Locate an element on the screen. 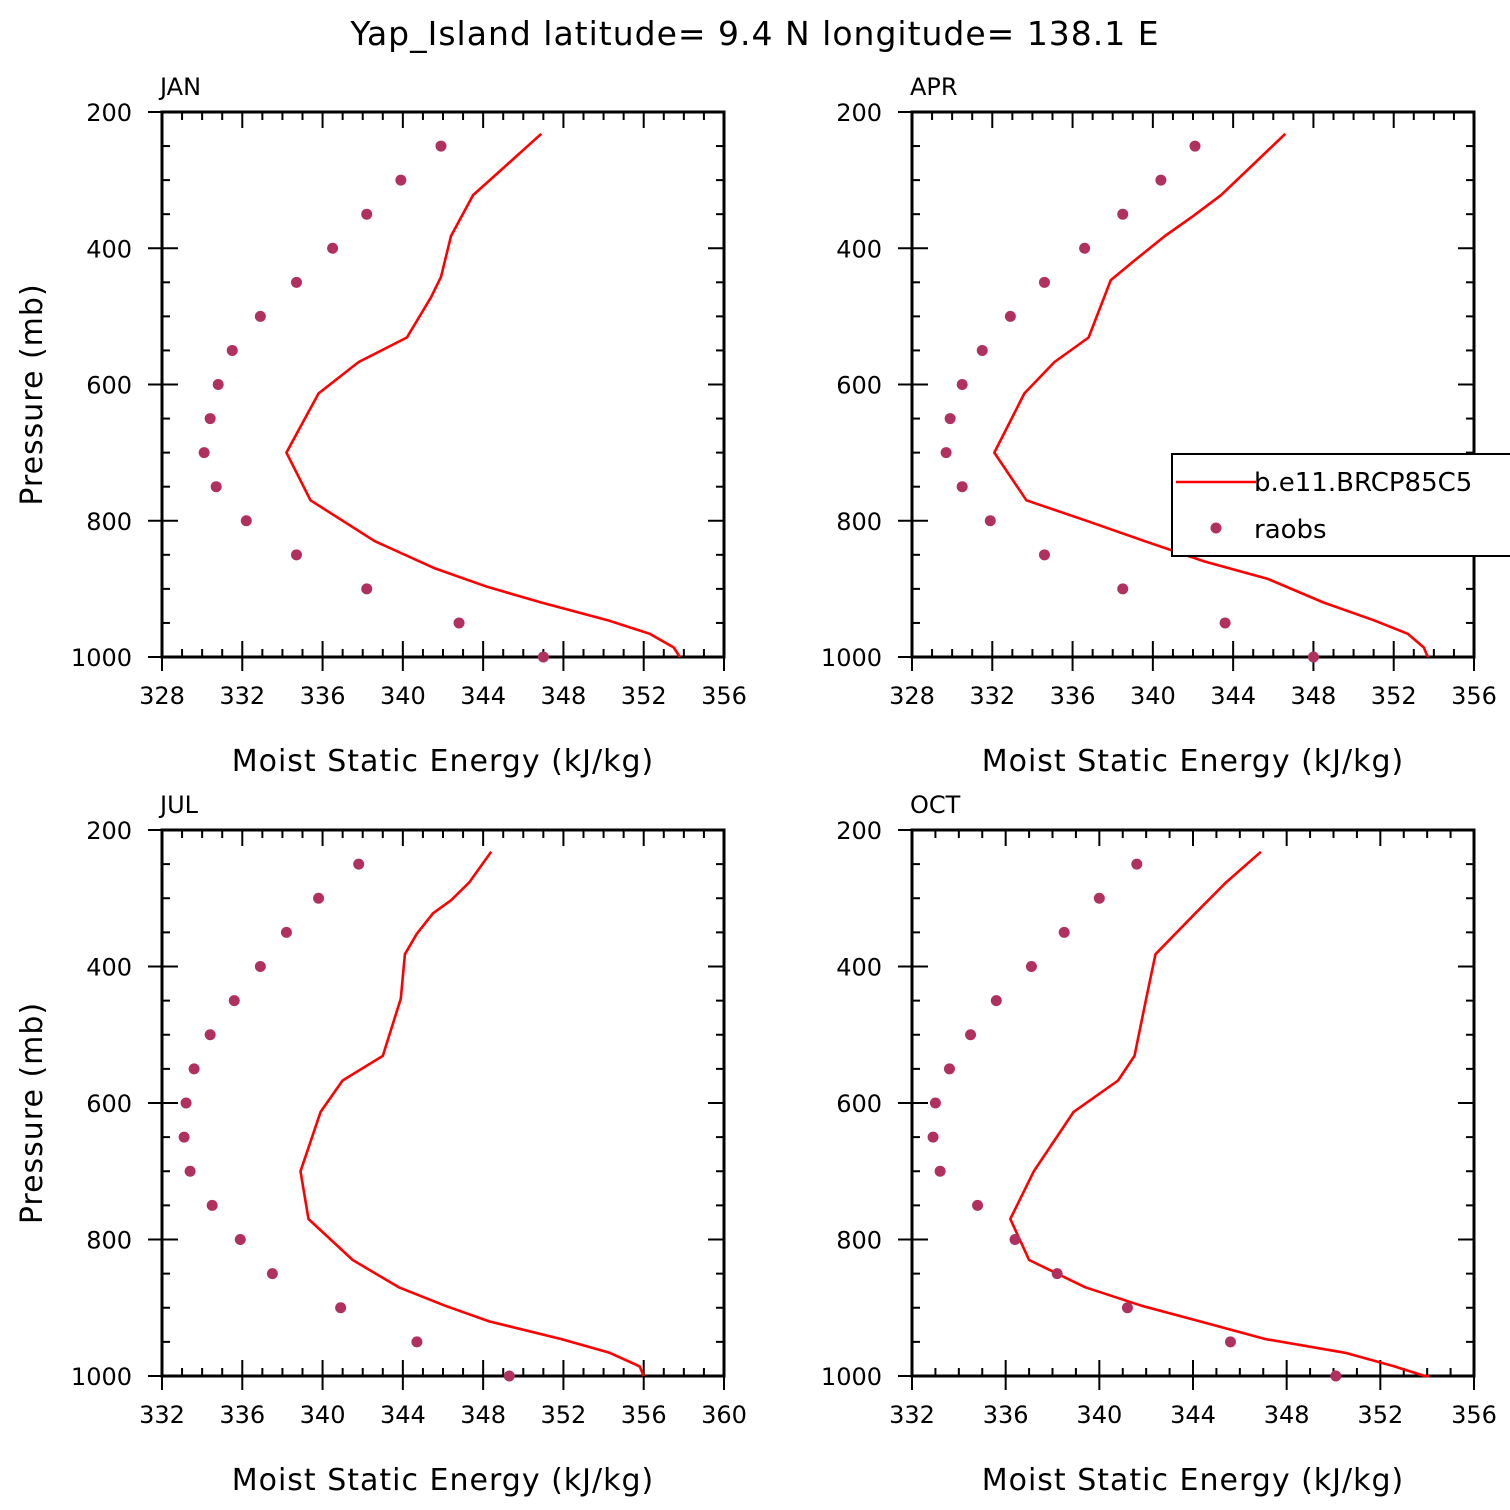  x-tick-label: 360 is located at coordinates (724, 1415).